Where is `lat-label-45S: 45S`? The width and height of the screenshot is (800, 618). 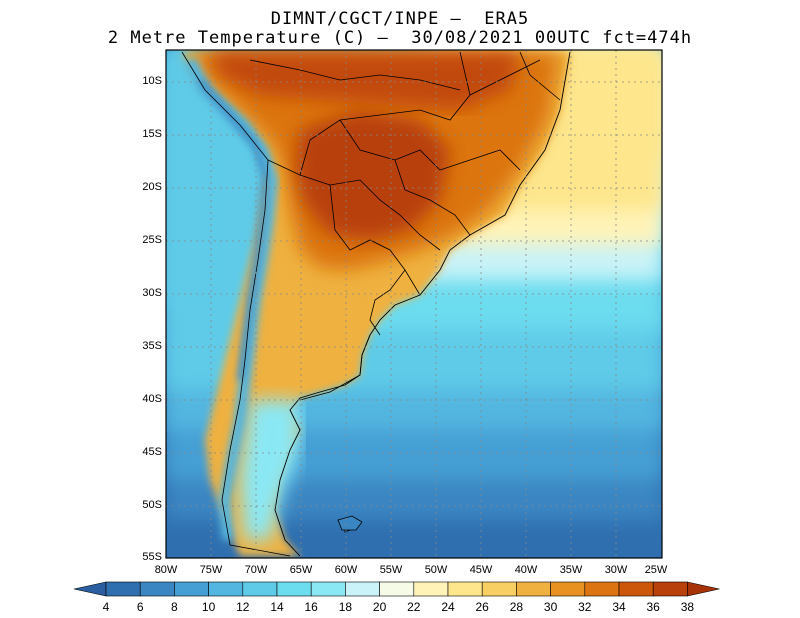 lat-label-45S: 45S is located at coordinates (152, 452).